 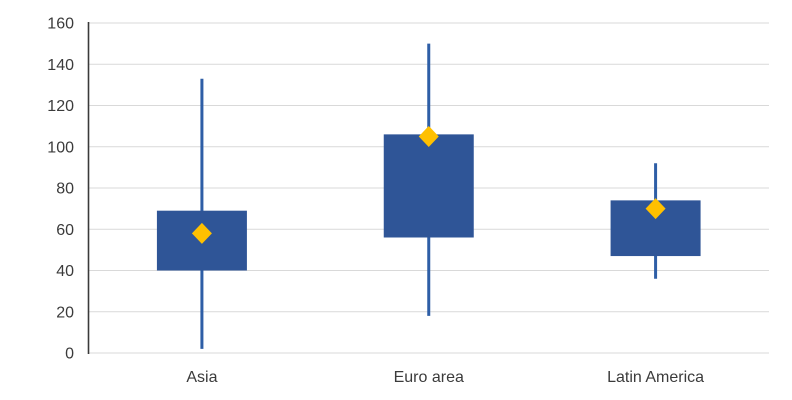 I want to click on y-axis-tick-label: 120, so click(x=60, y=106).